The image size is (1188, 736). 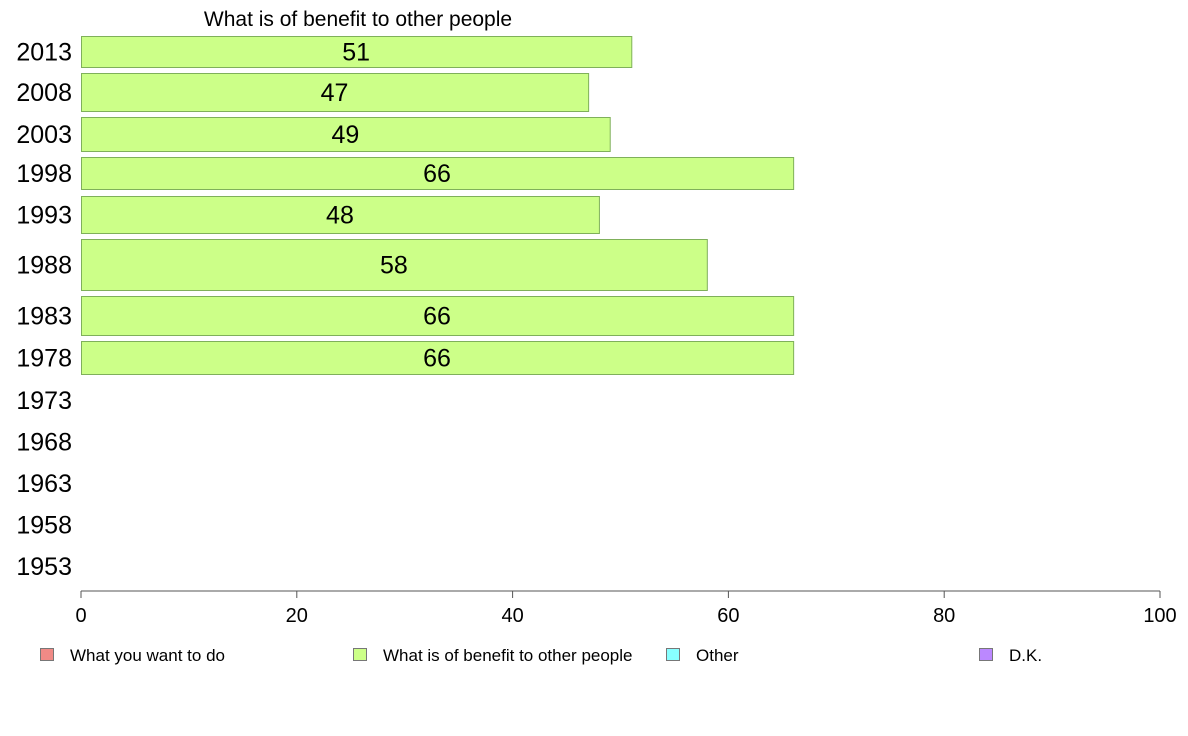 What do you see at coordinates (297, 616) in the screenshot?
I see `x-tick-label: 20` at bounding box center [297, 616].